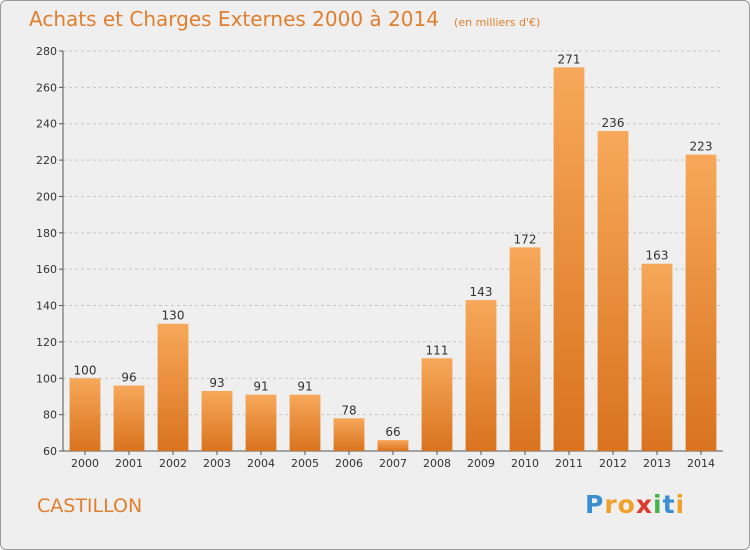  What do you see at coordinates (569, 59) in the screenshot?
I see `bar-value-label: 271` at bounding box center [569, 59].